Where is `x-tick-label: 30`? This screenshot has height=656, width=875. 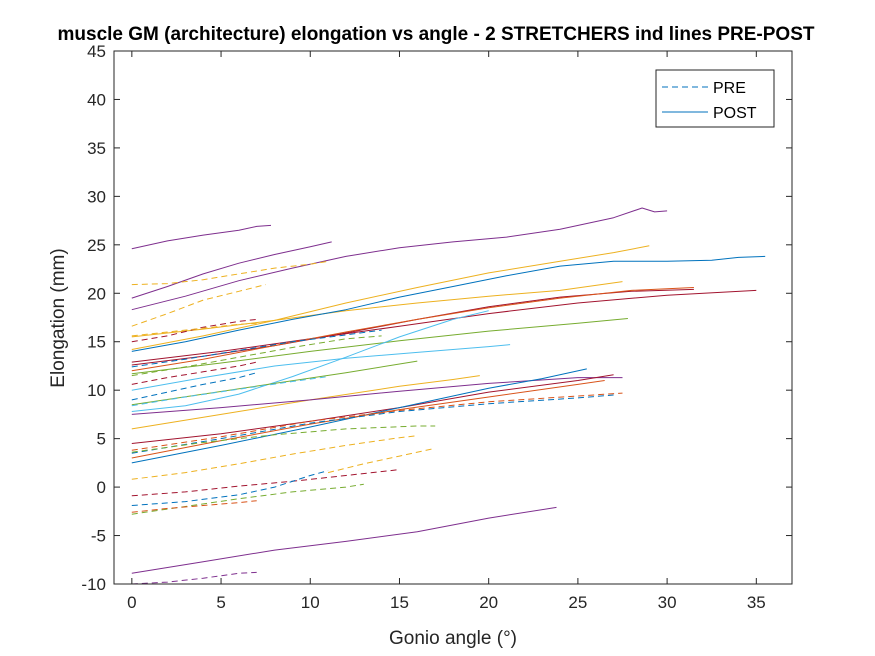 x-tick-label: 30 is located at coordinates (667, 602).